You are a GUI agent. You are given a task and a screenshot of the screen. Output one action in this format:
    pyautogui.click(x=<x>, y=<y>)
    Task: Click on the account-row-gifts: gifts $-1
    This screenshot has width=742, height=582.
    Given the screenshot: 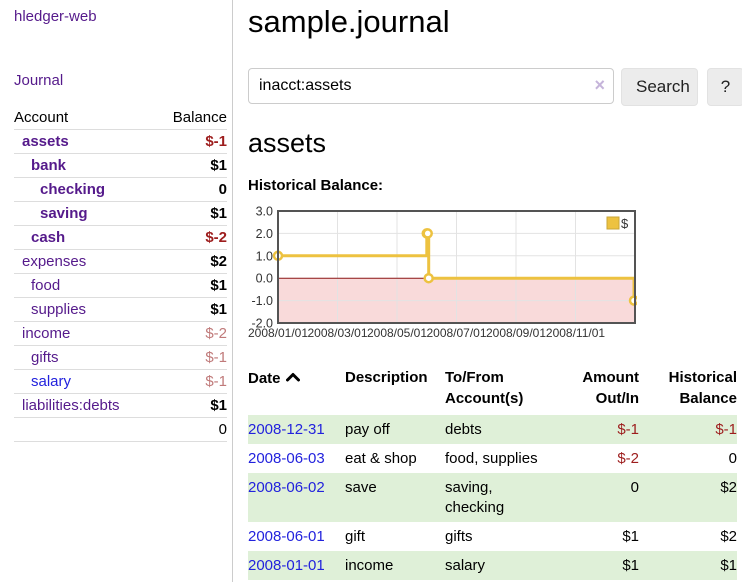 What is the action you would take?
    pyautogui.click(x=120, y=358)
    